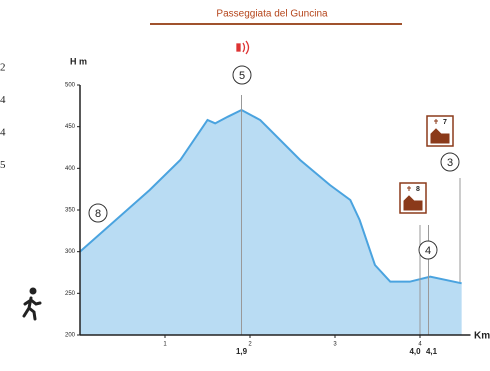  Describe the element at coordinates (415, 351) in the screenshot. I see `annotation-label: 4,0` at that location.